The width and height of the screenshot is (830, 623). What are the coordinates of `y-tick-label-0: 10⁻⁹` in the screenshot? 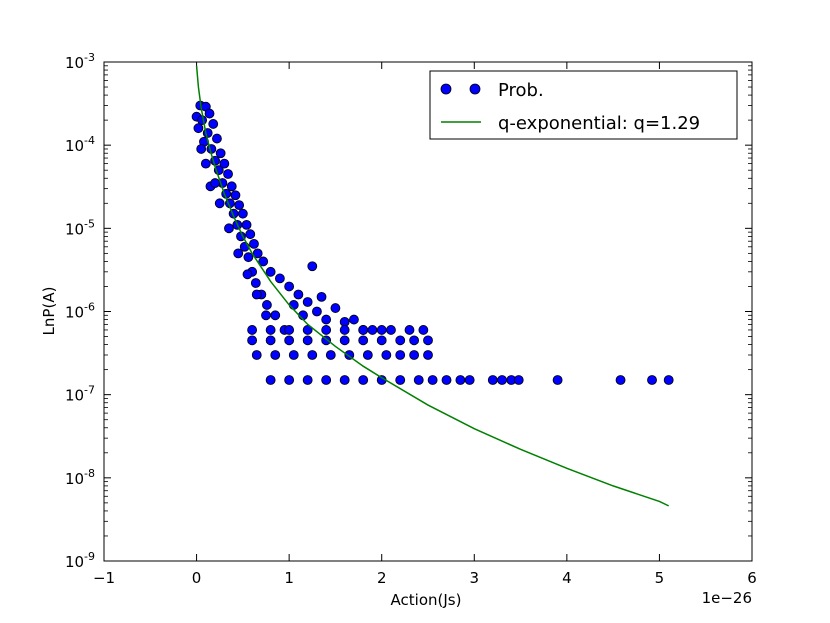 It's located at (80, 560).